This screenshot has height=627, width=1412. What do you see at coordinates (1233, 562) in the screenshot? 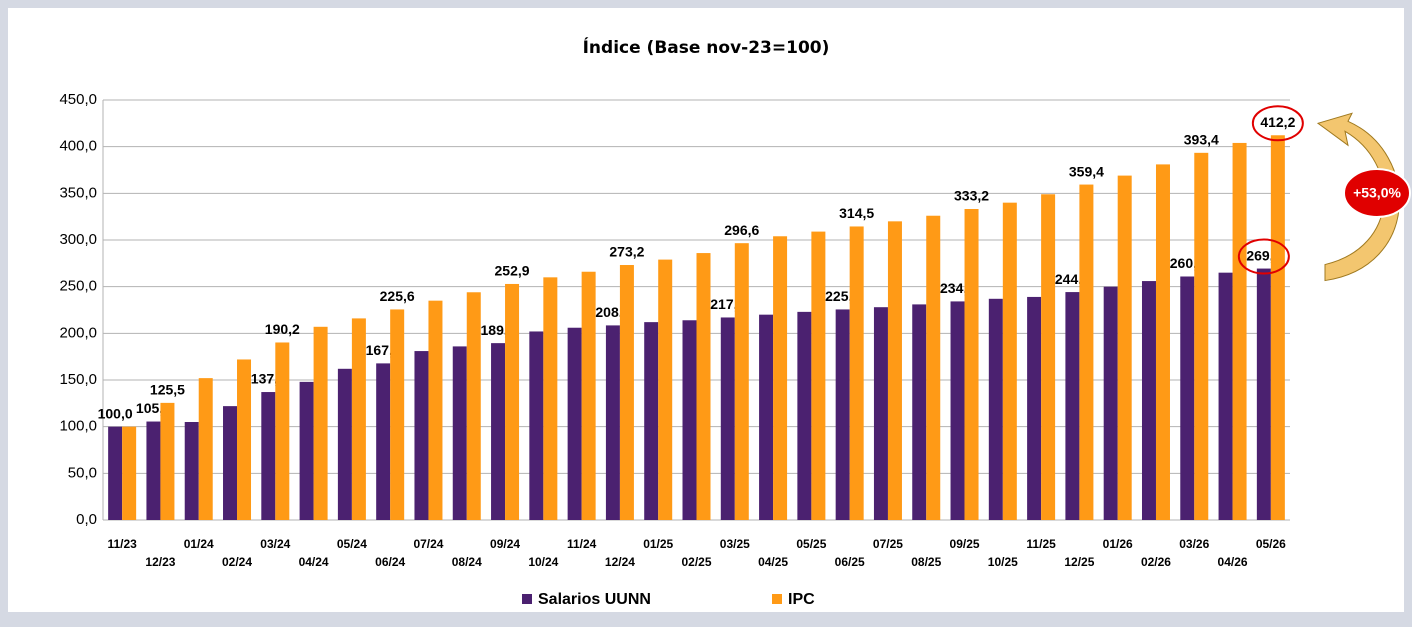
I see `x-tick-label: 04/26` at bounding box center [1233, 562].